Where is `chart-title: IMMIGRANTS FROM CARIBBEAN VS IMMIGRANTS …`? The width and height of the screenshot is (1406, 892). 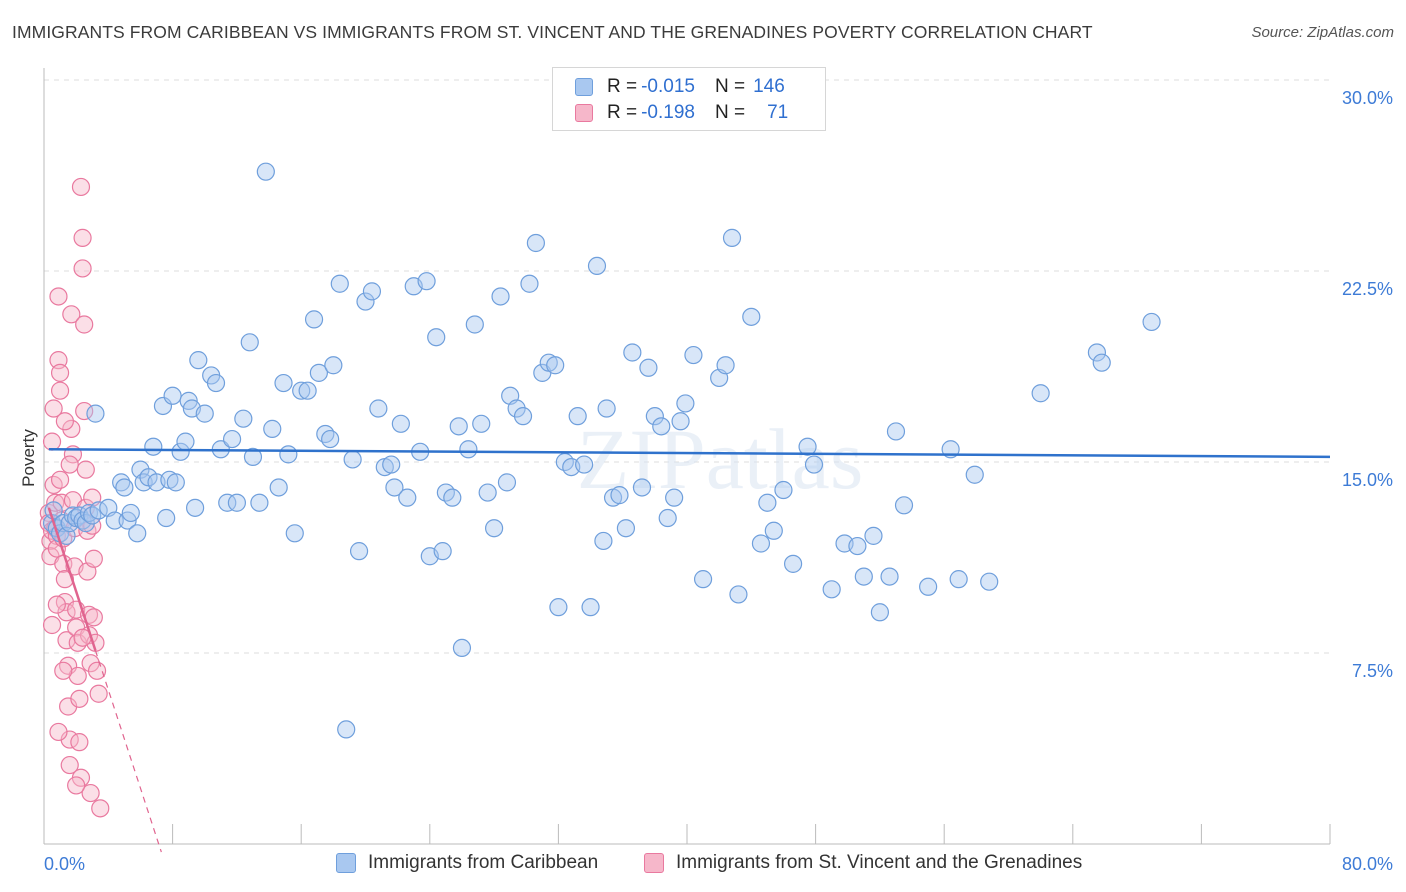
chart-title: IMMIGRANTS FROM CARIBBEAN VS IMMIGRANTS … is located at coordinates (552, 32).